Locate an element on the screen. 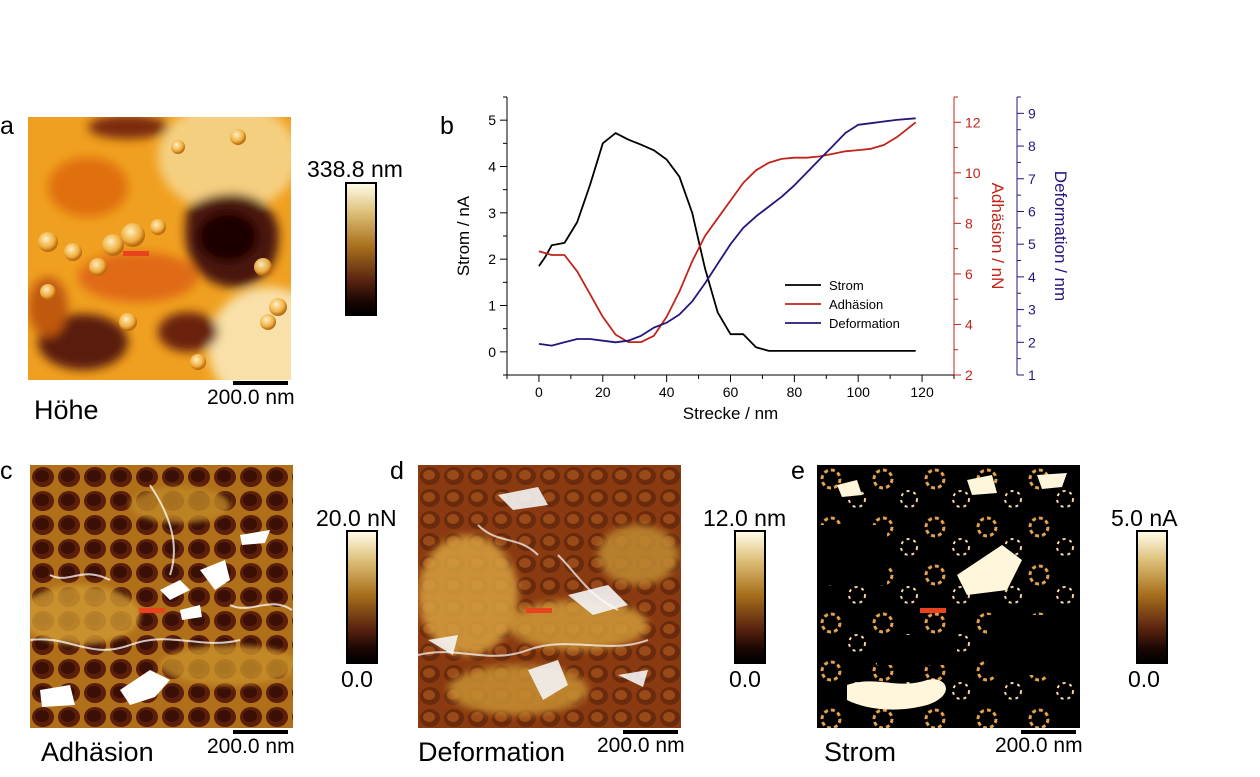 This screenshot has height=777, width=1260. adhaesion-tick-label: 10 is located at coordinates (973, 173).